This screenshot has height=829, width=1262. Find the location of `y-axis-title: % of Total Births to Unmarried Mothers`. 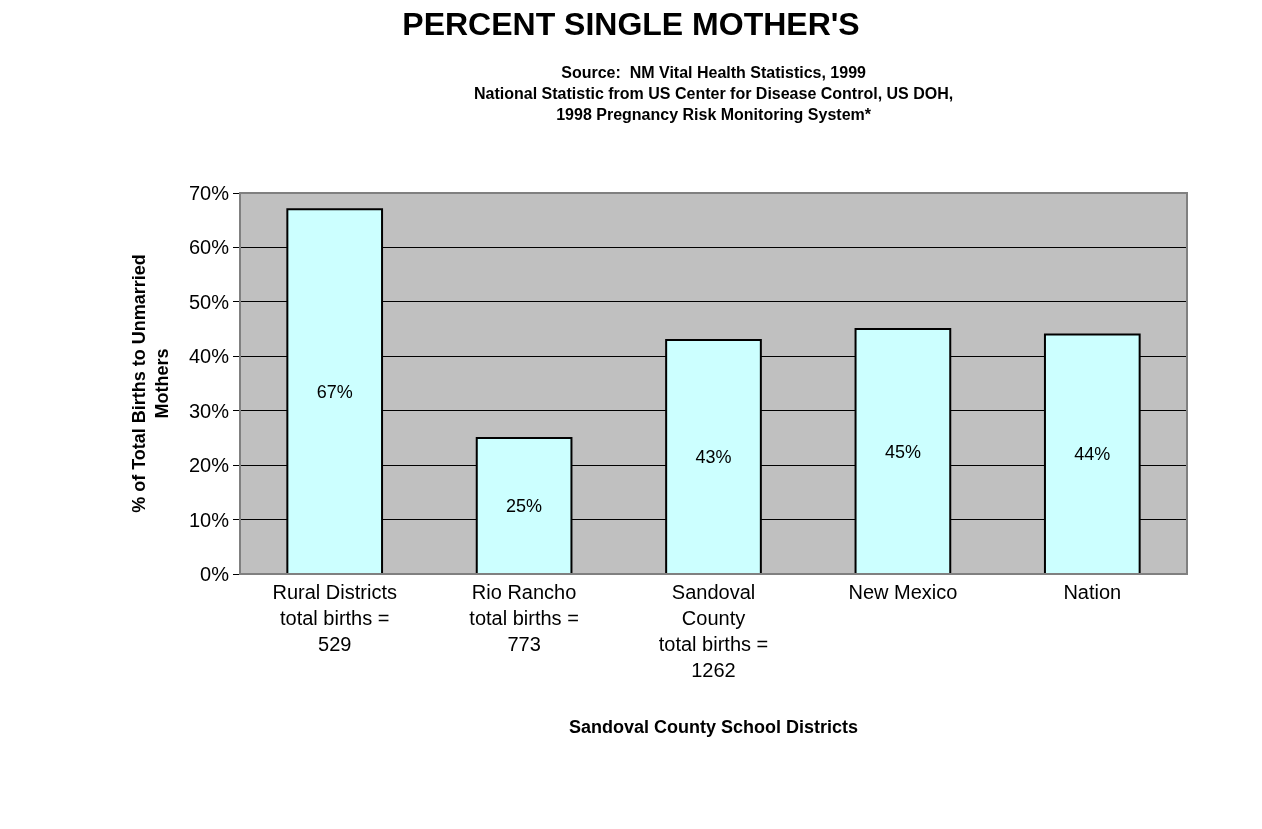

y-axis-title: % of Total Births to Unmarried Mothers is located at coordinates (150, 383).